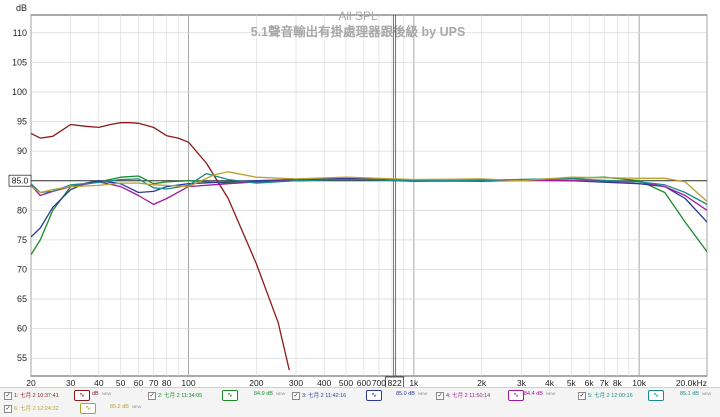 This screenshot has height=417, width=720. I want to click on legend-value: 84.9 dB, so click(263, 394).